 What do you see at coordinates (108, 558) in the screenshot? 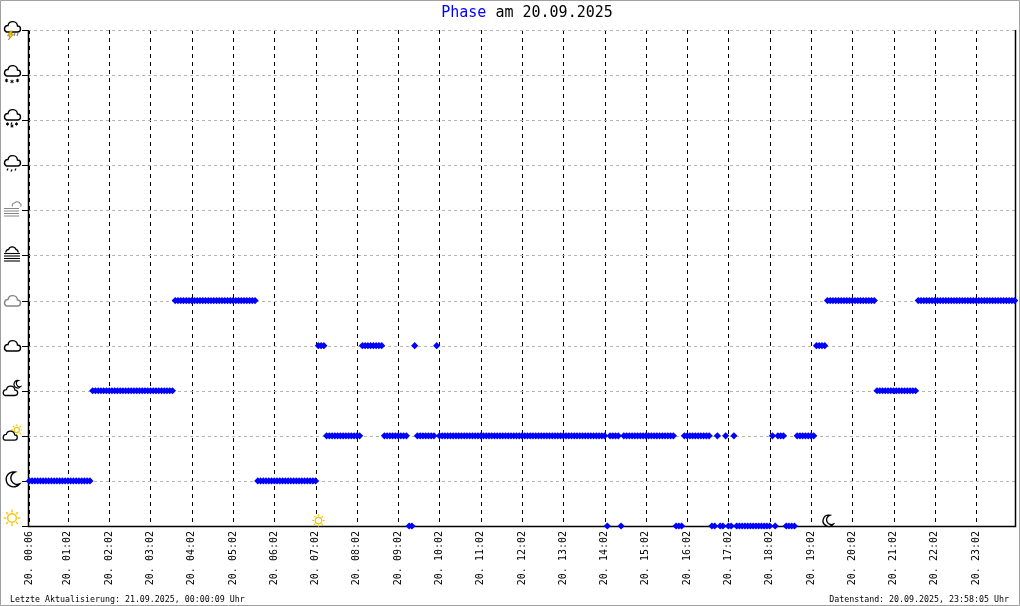
I see `x-tick-label: 20. 02:02` at bounding box center [108, 558].